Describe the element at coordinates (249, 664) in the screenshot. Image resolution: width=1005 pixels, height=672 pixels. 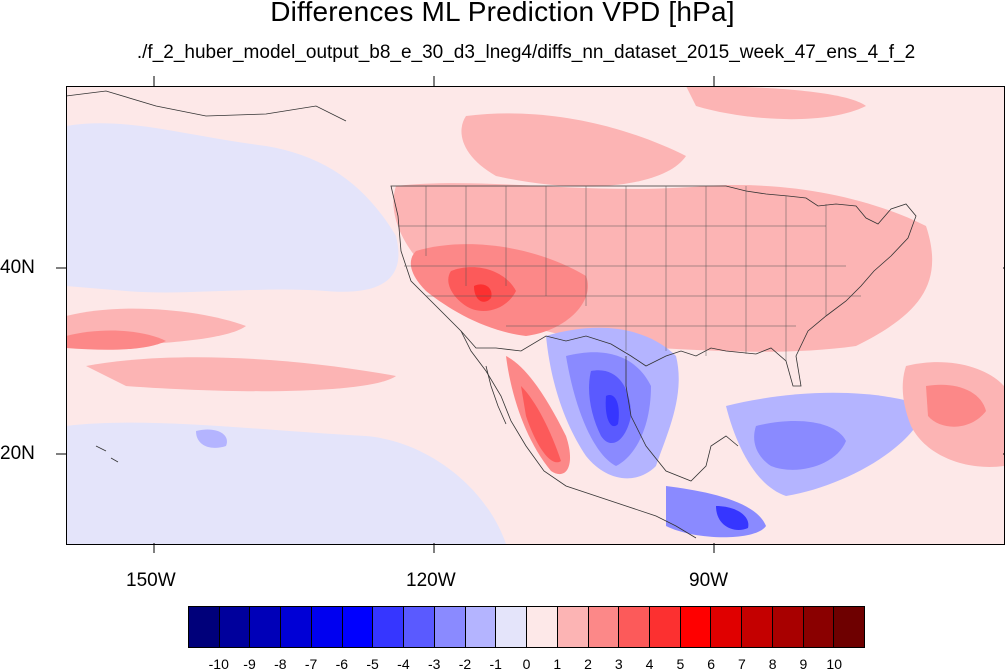
I see `colorbar-label: -9` at that location.